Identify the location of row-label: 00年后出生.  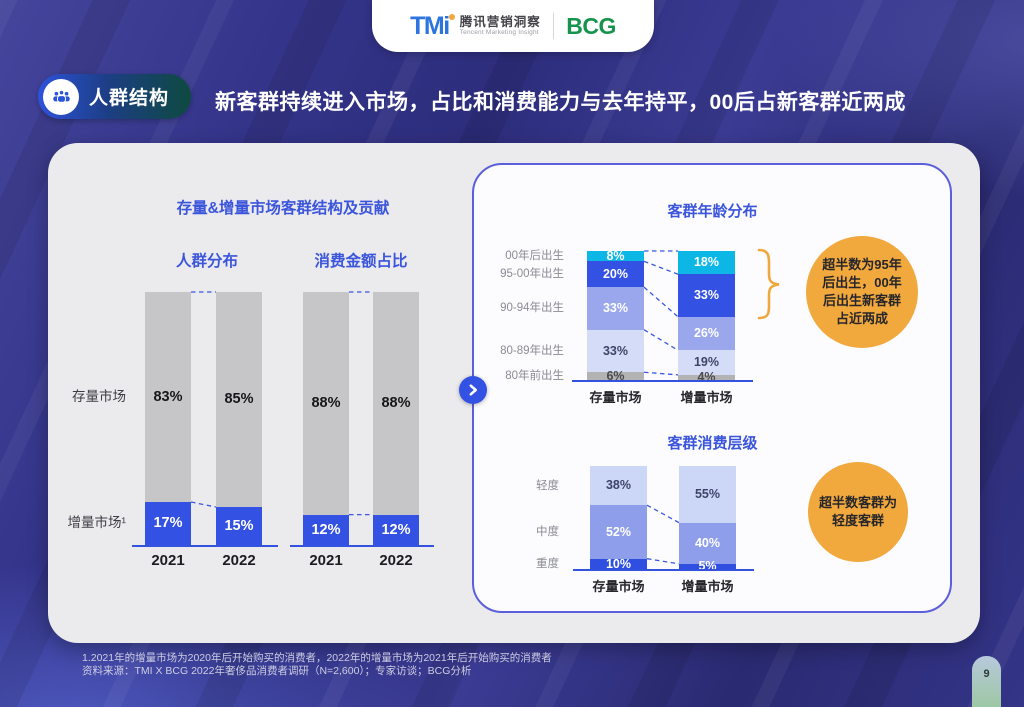
(534, 256).